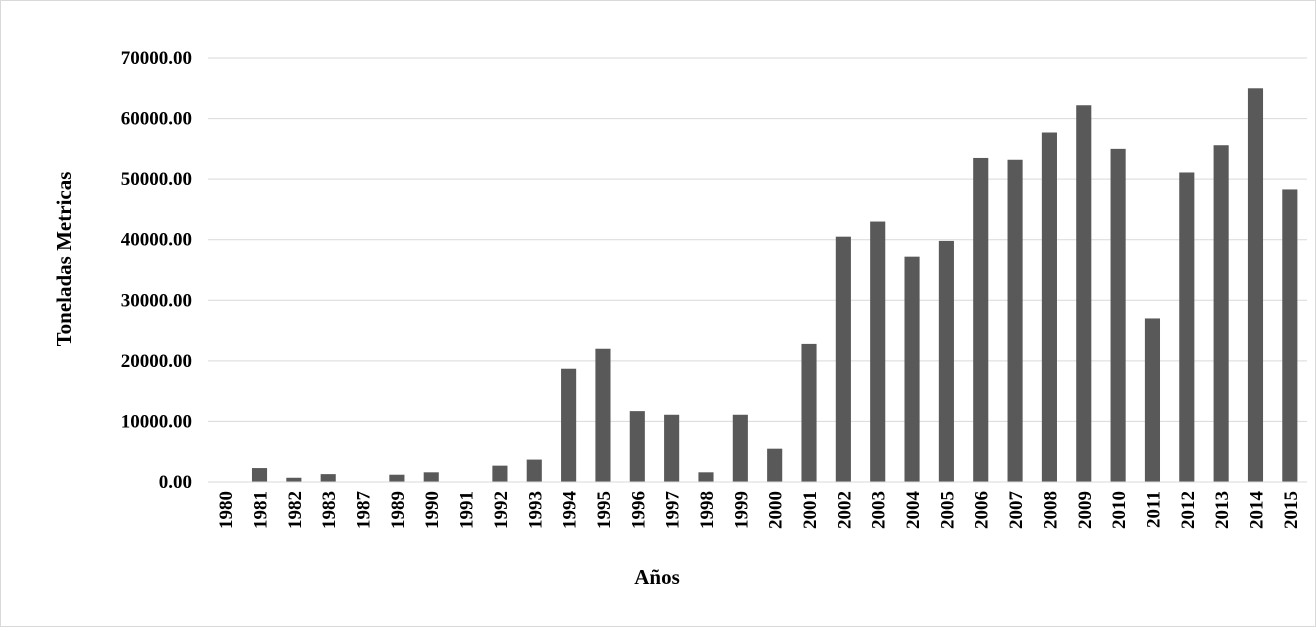  What do you see at coordinates (810, 510) in the screenshot?
I see `x-tick-label: 2001` at bounding box center [810, 510].